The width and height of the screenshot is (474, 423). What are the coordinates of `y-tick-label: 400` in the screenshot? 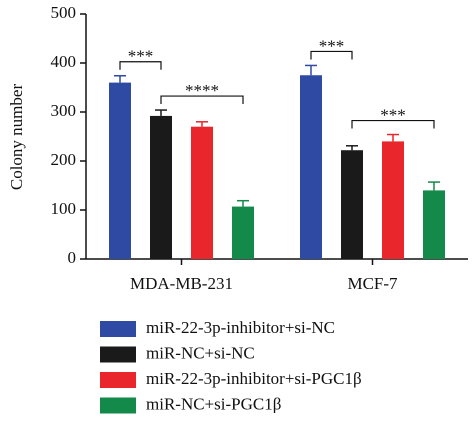 It's located at (64, 61).